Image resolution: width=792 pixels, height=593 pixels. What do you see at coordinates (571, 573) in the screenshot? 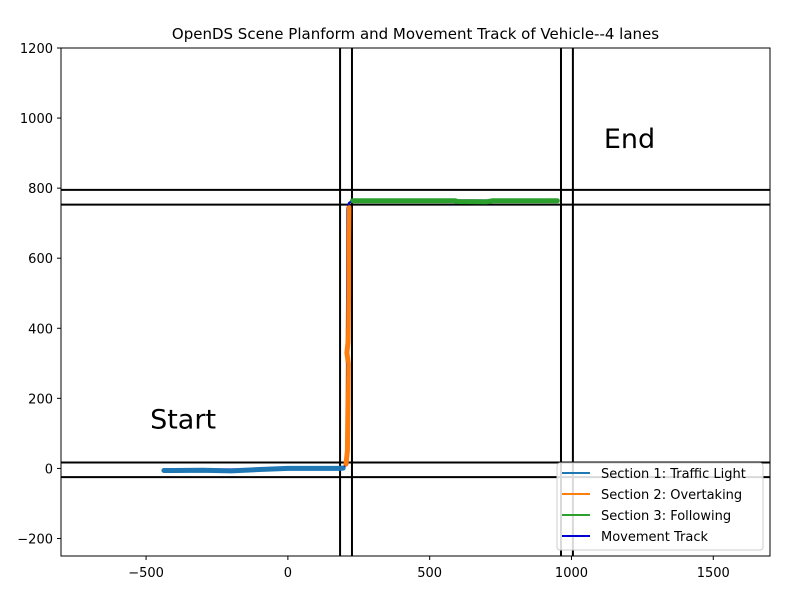
I see `x-tick-label: 1000` at bounding box center [571, 573].